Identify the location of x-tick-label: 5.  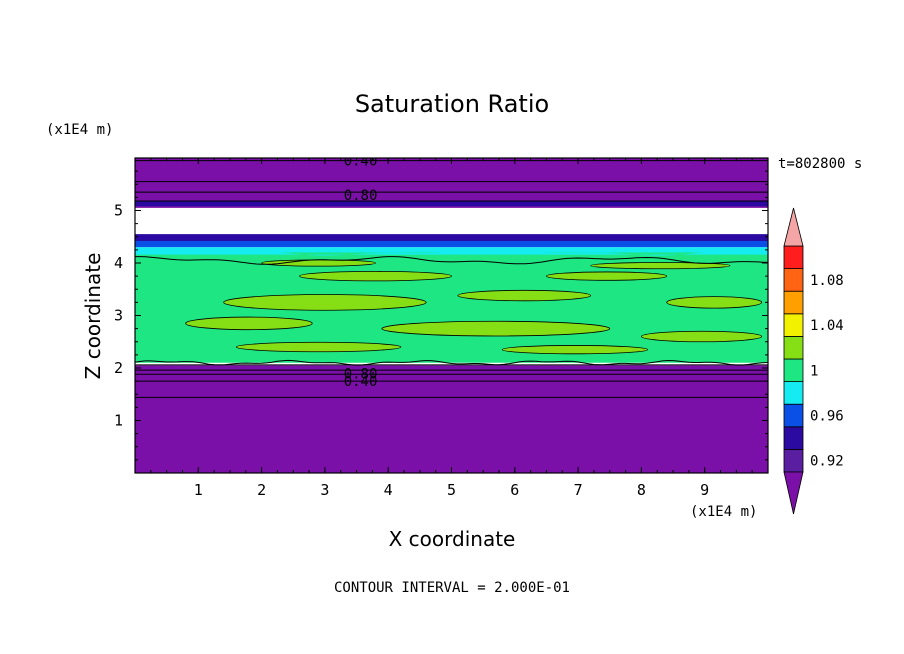
(451, 490).